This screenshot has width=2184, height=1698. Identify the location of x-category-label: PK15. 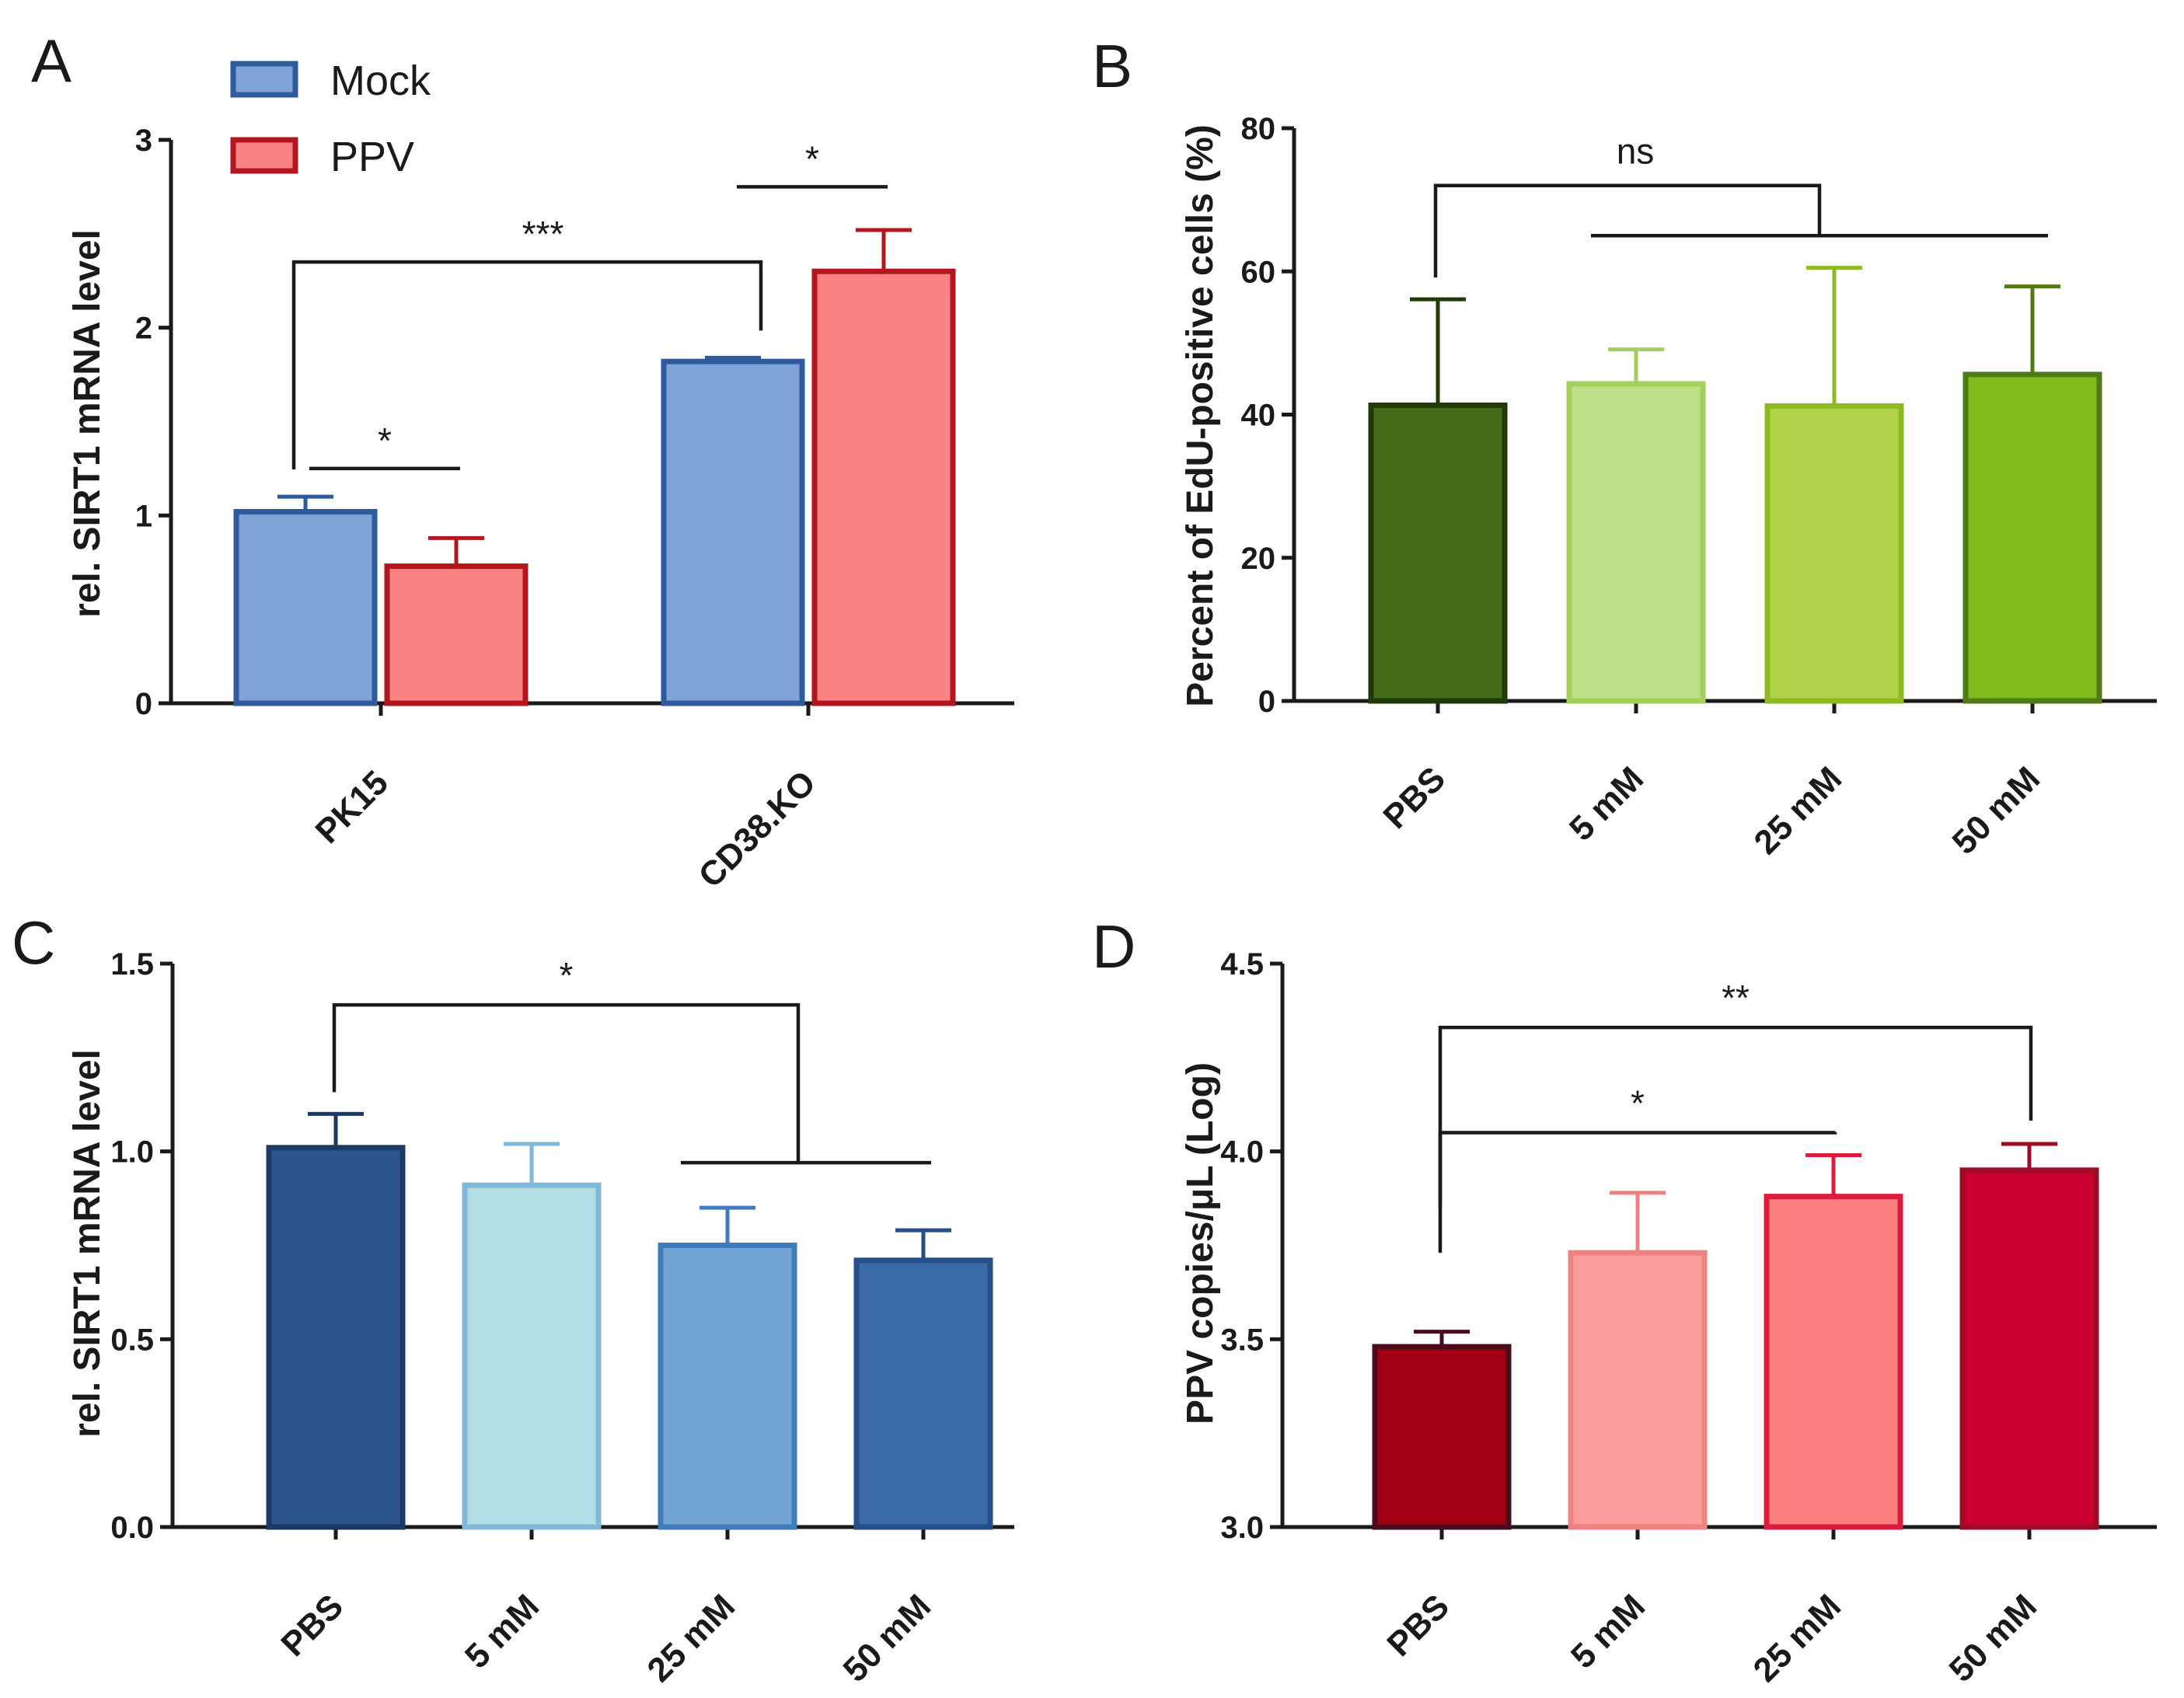
(353, 806).